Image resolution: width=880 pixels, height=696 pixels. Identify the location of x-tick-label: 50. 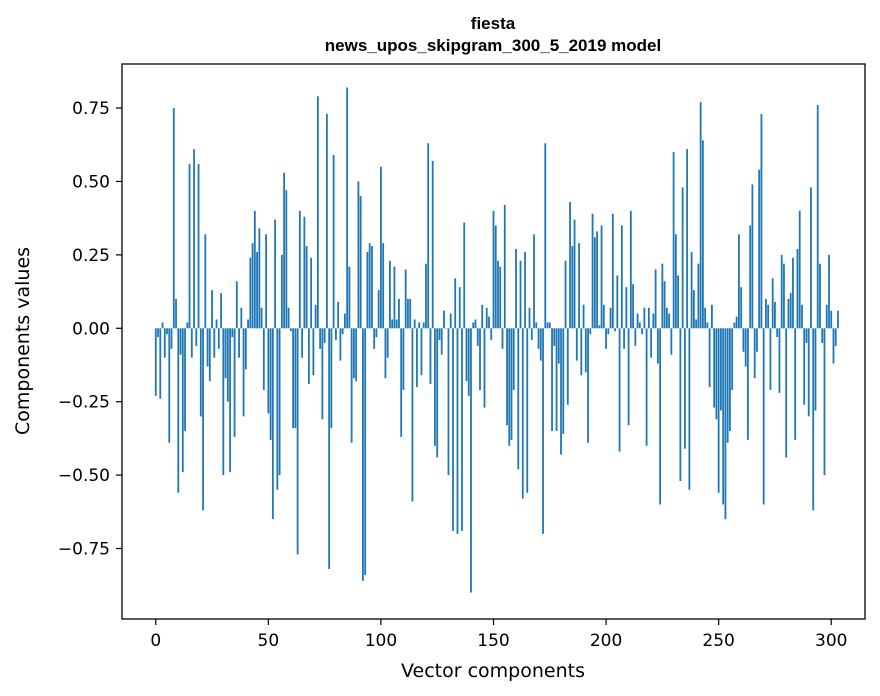
(269, 641).